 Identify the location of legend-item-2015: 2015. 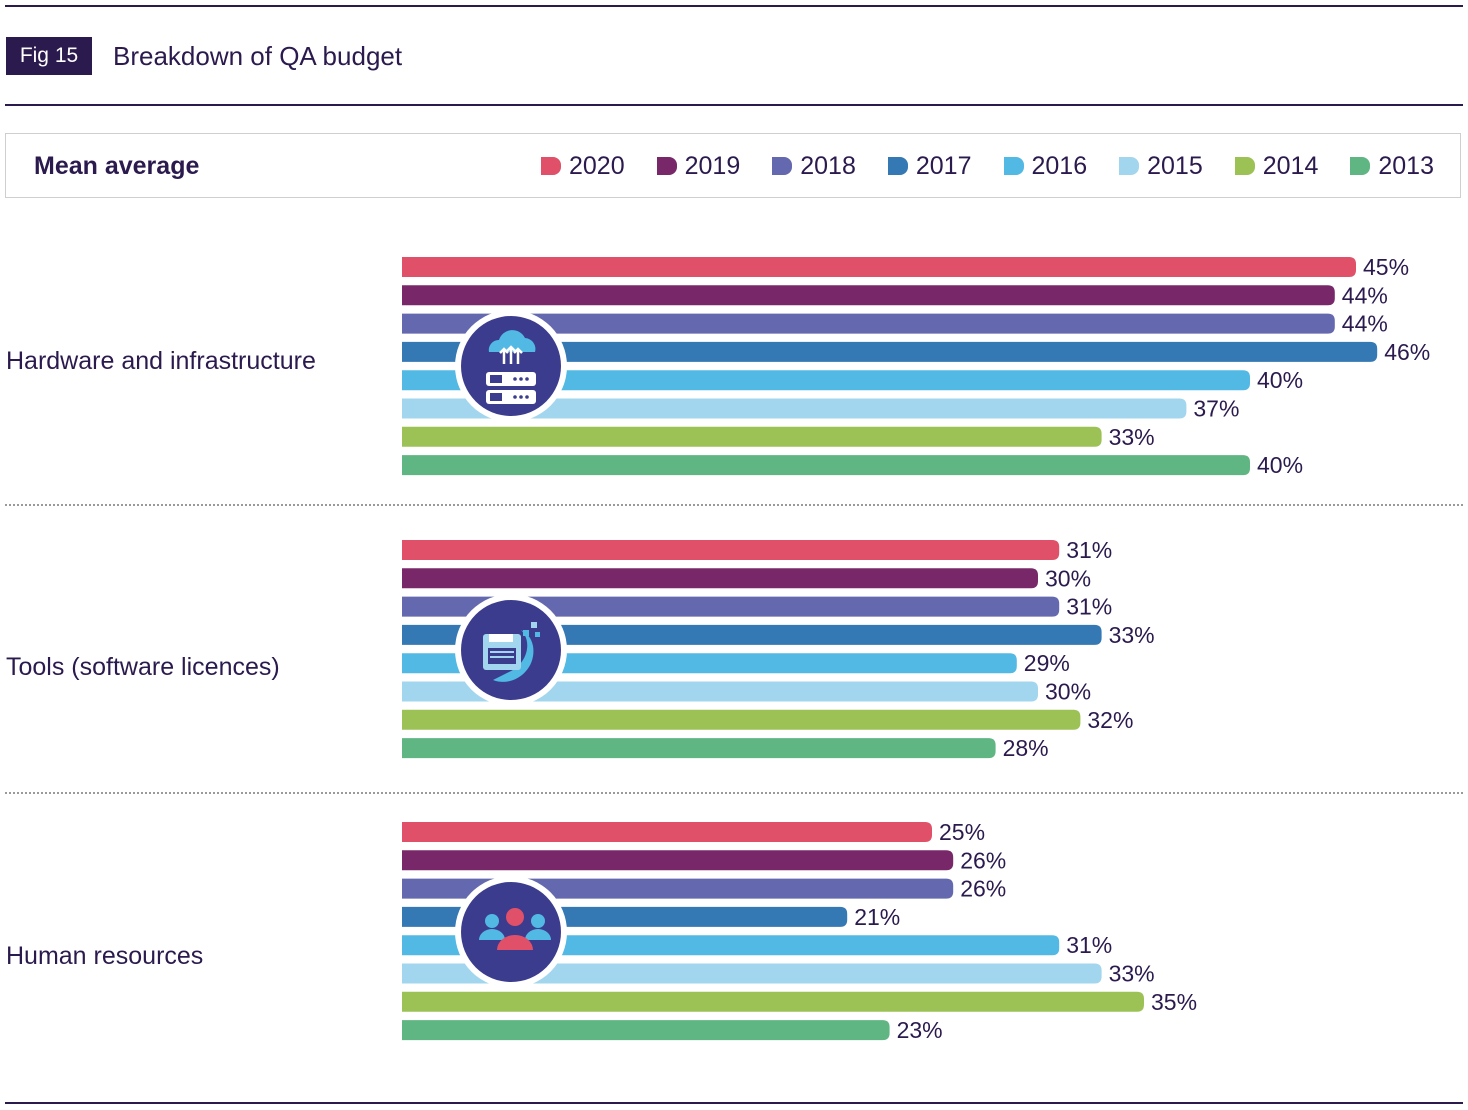
(1161, 166).